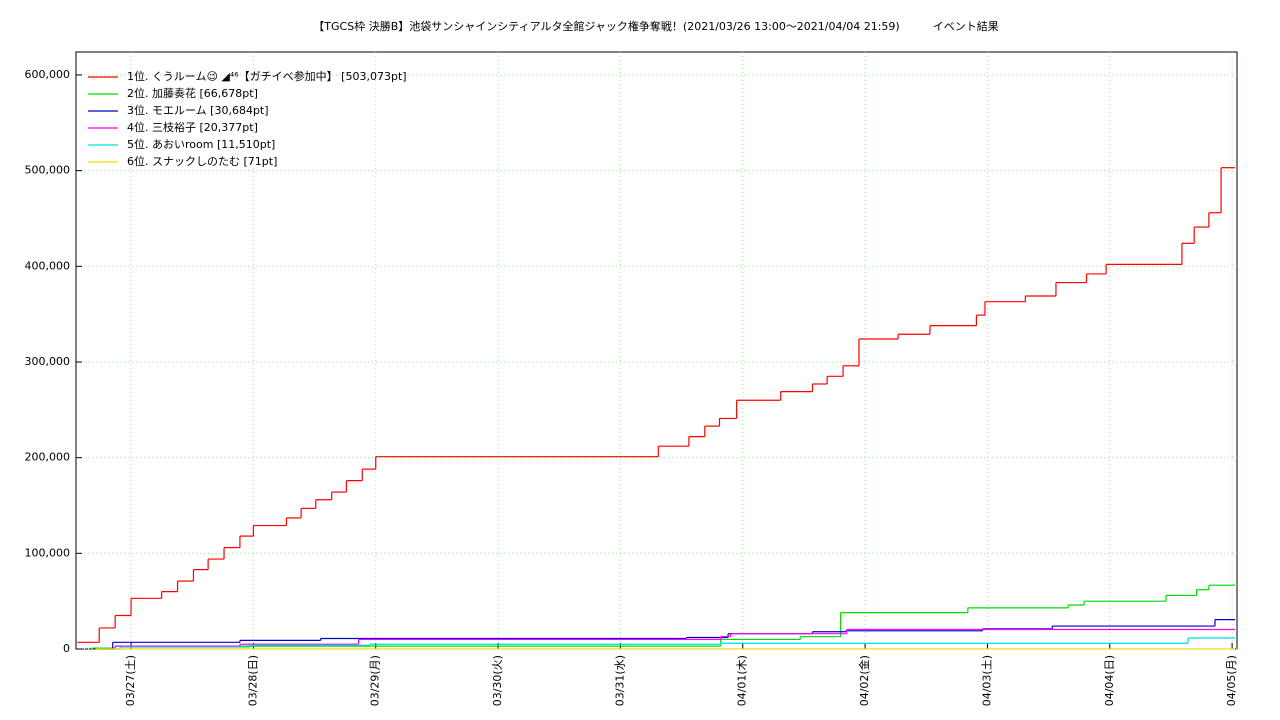 The width and height of the screenshot is (1280, 720). I want to click on y-tick-label: 0, so click(66, 648).